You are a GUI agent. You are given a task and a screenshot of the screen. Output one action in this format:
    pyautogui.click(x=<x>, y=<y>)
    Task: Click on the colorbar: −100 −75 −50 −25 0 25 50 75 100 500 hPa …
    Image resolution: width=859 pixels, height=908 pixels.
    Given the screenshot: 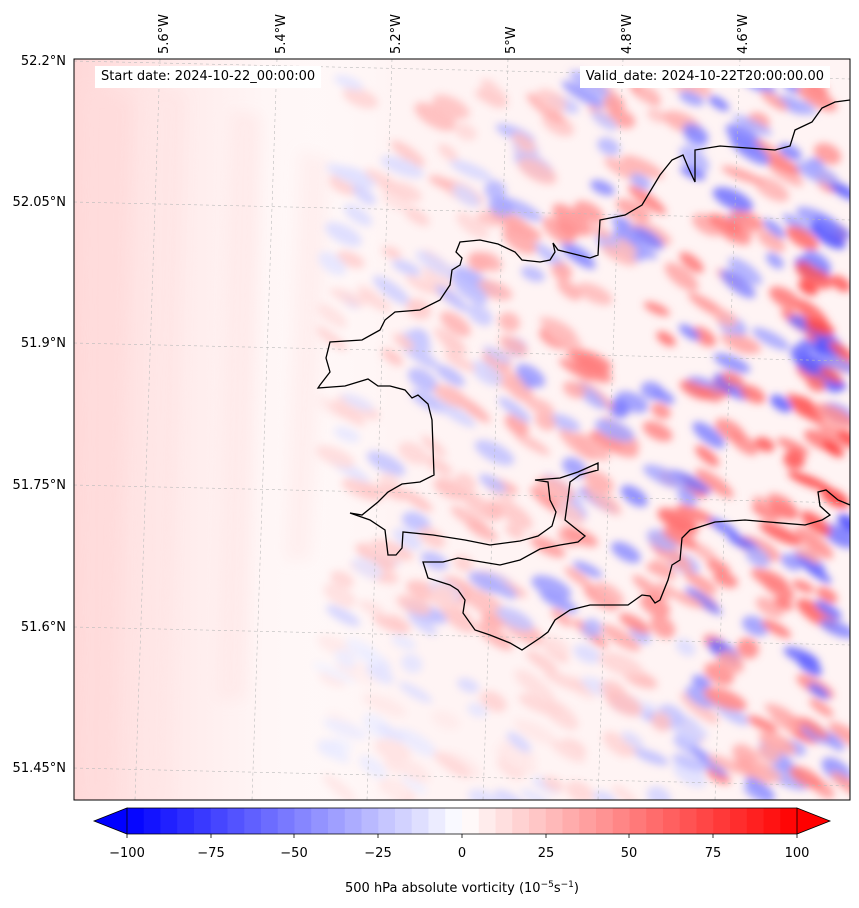 What is the action you would take?
    pyautogui.click(x=462, y=851)
    